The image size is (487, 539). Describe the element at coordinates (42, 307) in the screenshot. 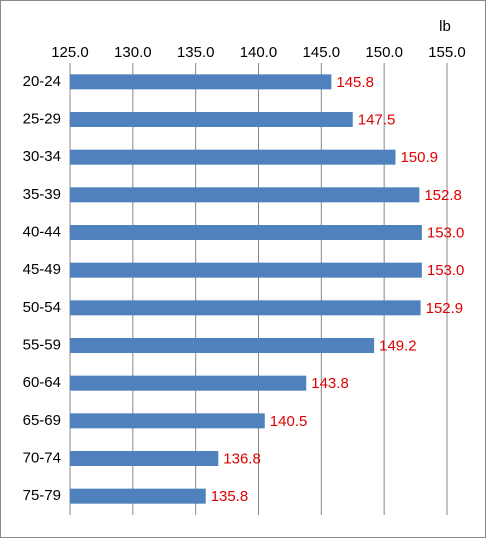

I see `y-tick-label: 50-54` at that location.